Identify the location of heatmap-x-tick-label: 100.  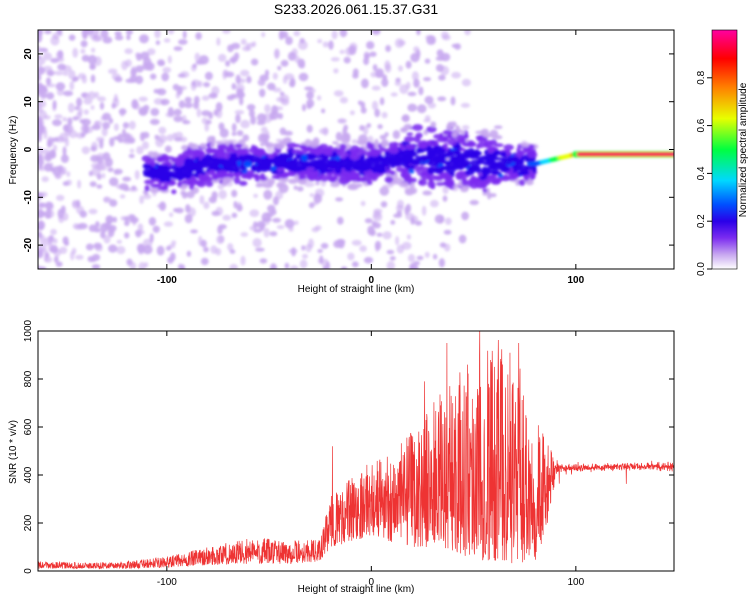
(575, 280).